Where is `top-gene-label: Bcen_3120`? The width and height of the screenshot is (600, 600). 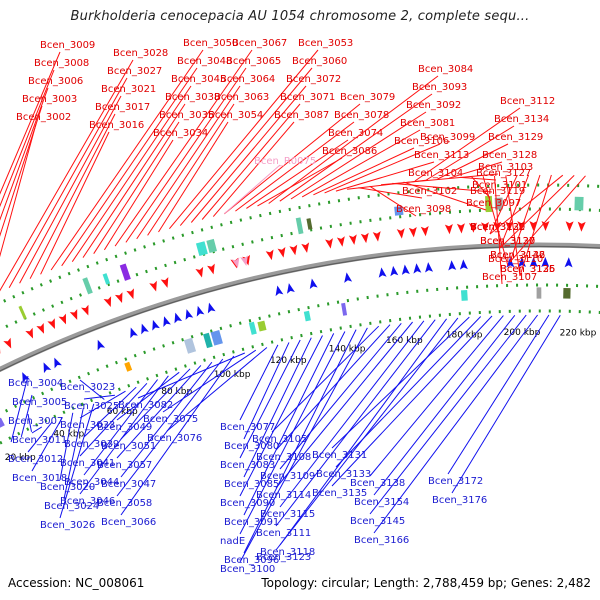
top-gene-label: Bcen_3120 is located at coordinates (507, 241).